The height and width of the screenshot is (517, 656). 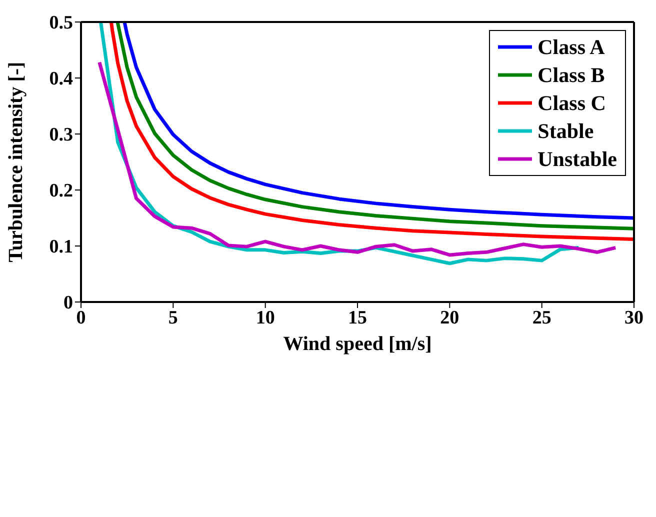 I want to click on x-tick-label: 25, so click(x=542, y=317).